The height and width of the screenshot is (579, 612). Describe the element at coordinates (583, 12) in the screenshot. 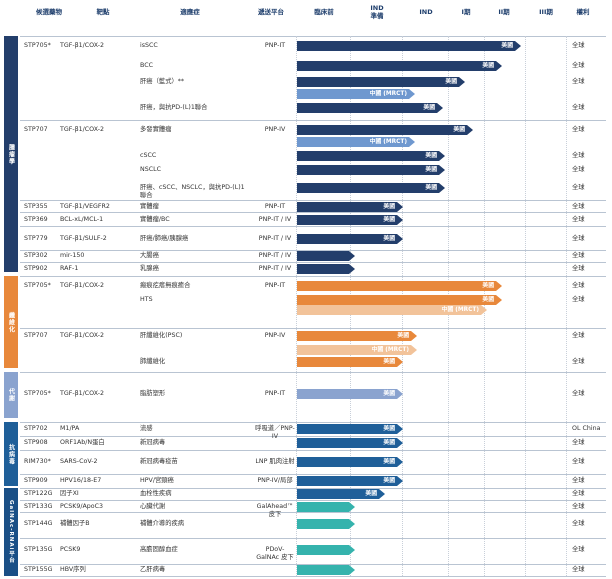

I see `header-rights: 權利` at that location.